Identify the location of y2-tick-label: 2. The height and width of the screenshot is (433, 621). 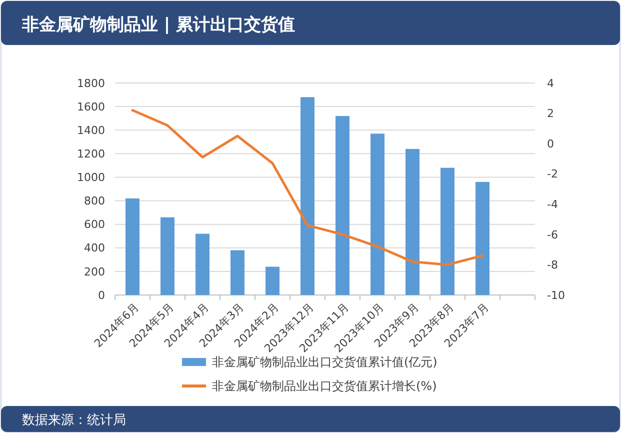
(550, 113).